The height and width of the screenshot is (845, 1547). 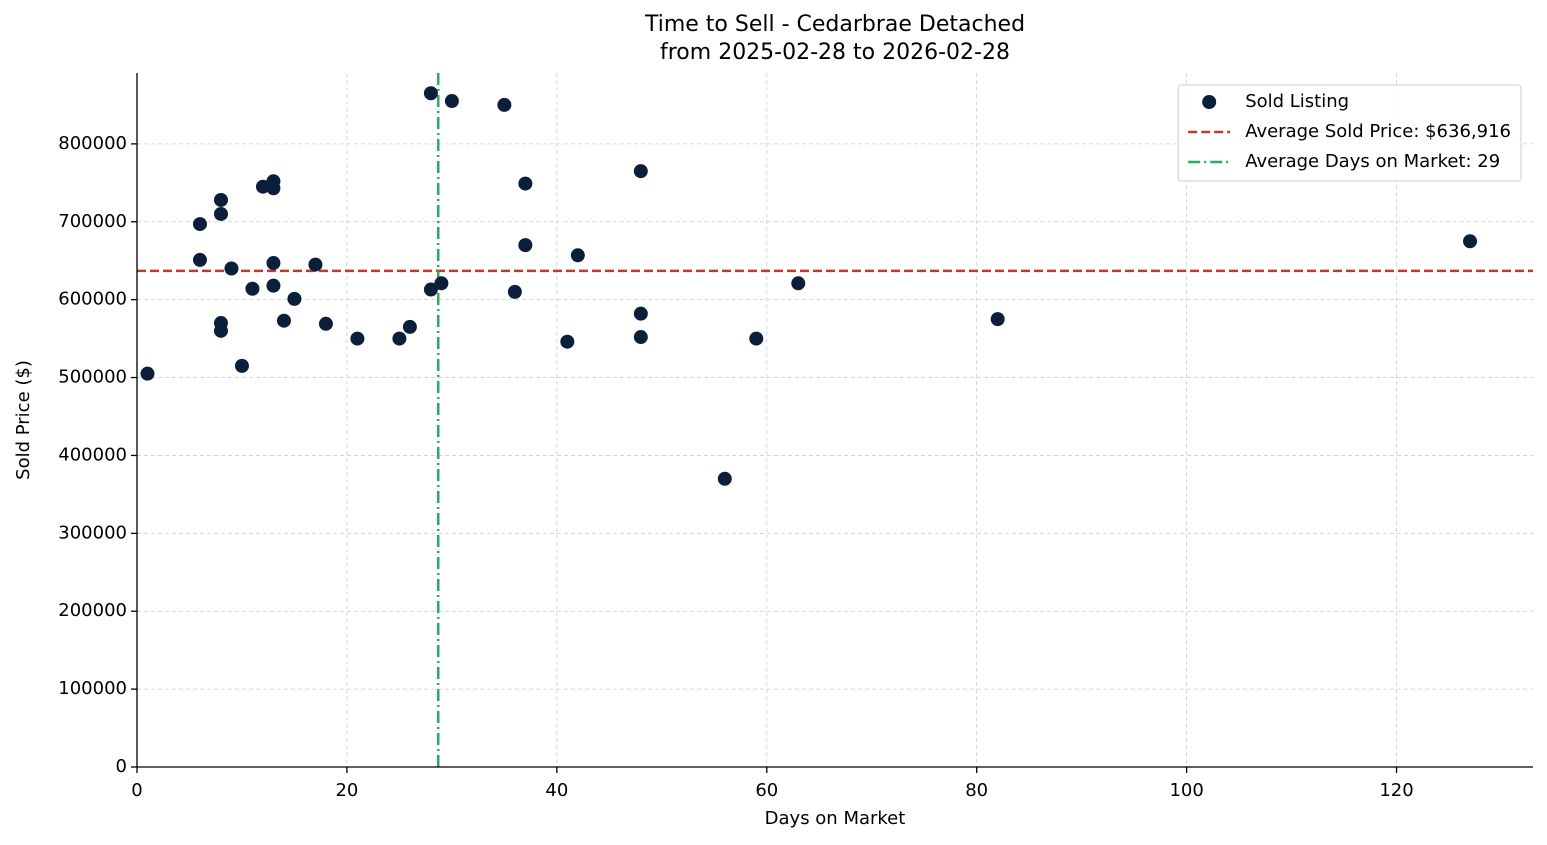 I want to click on legend-label: Average Sold Price: $636,916, so click(x=1378, y=131).